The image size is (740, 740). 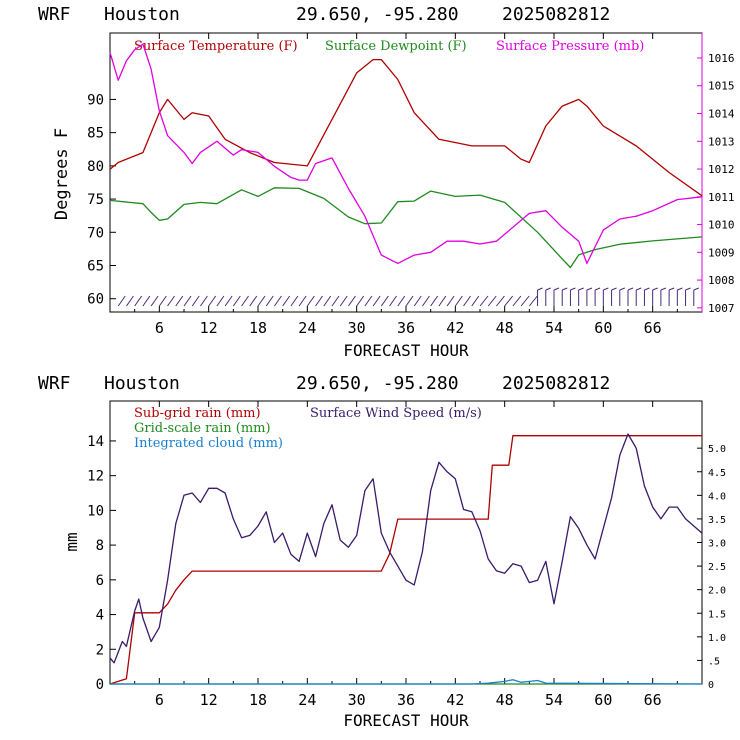 What do you see at coordinates (101, 563) in the screenshot?
I see `y-axis-ticks-2: 0 2 4 6 8 10 12 14` at bounding box center [101, 563].